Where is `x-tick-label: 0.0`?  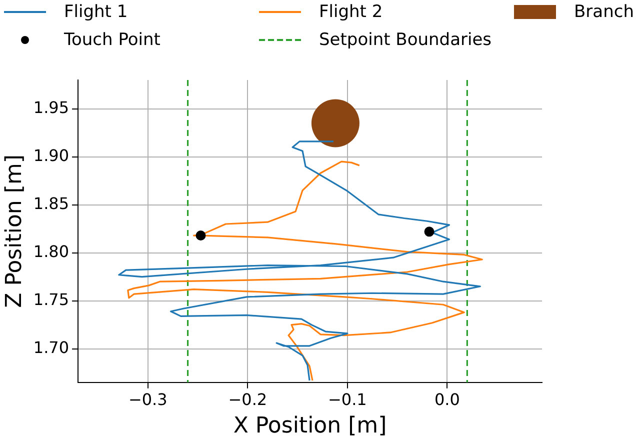 x-tick-label: 0.0 is located at coordinates (447, 400).